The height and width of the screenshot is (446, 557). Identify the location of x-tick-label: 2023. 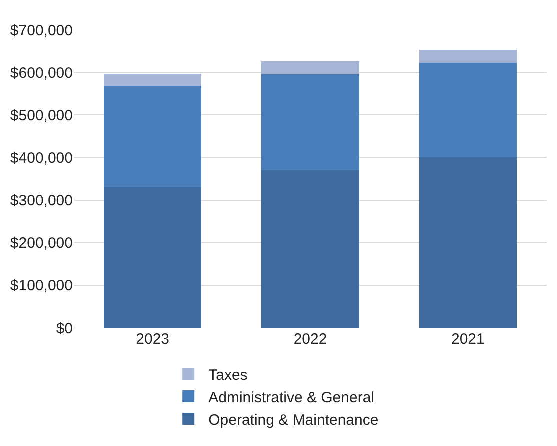
(153, 339).